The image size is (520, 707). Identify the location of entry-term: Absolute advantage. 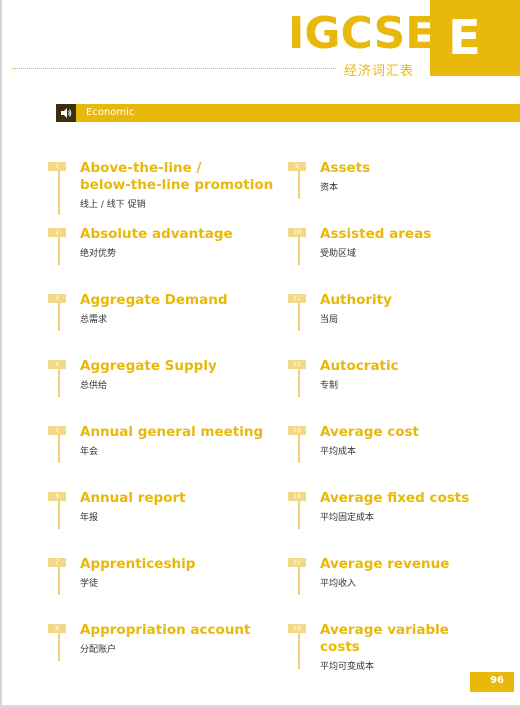
(156, 234).